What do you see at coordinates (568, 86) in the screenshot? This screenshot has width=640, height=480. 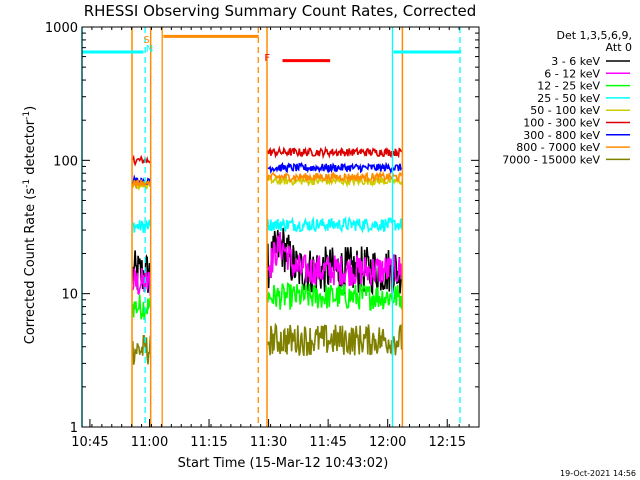 I see `legend-label-12-25-kev: 12 - 25 keV` at bounding box center [568, 86].